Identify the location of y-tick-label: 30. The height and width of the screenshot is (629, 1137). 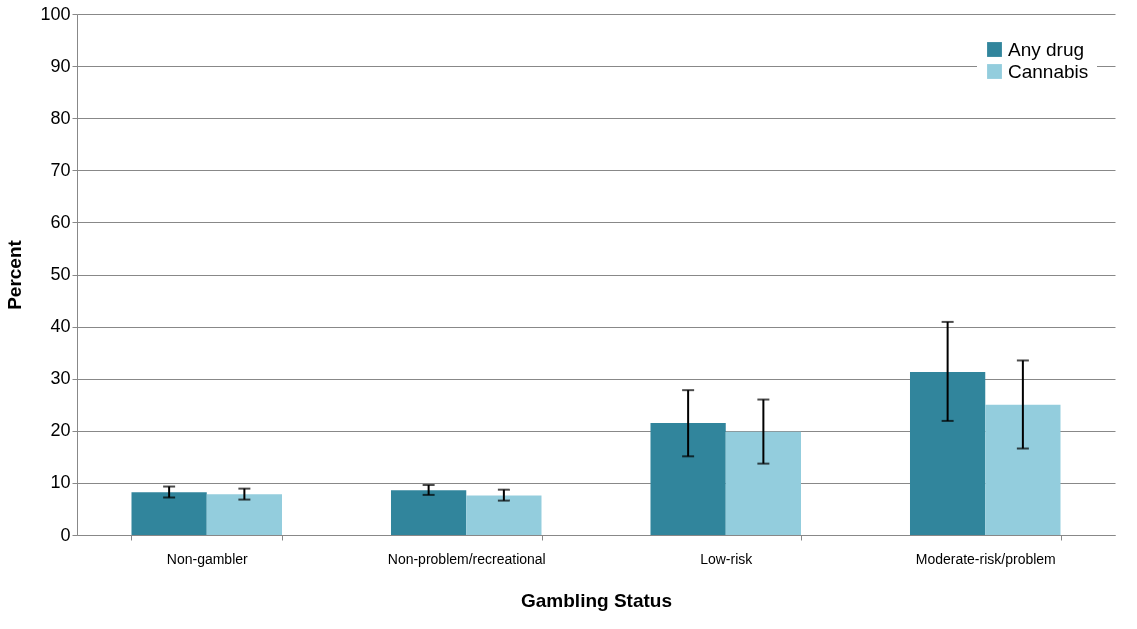
(60, 378).